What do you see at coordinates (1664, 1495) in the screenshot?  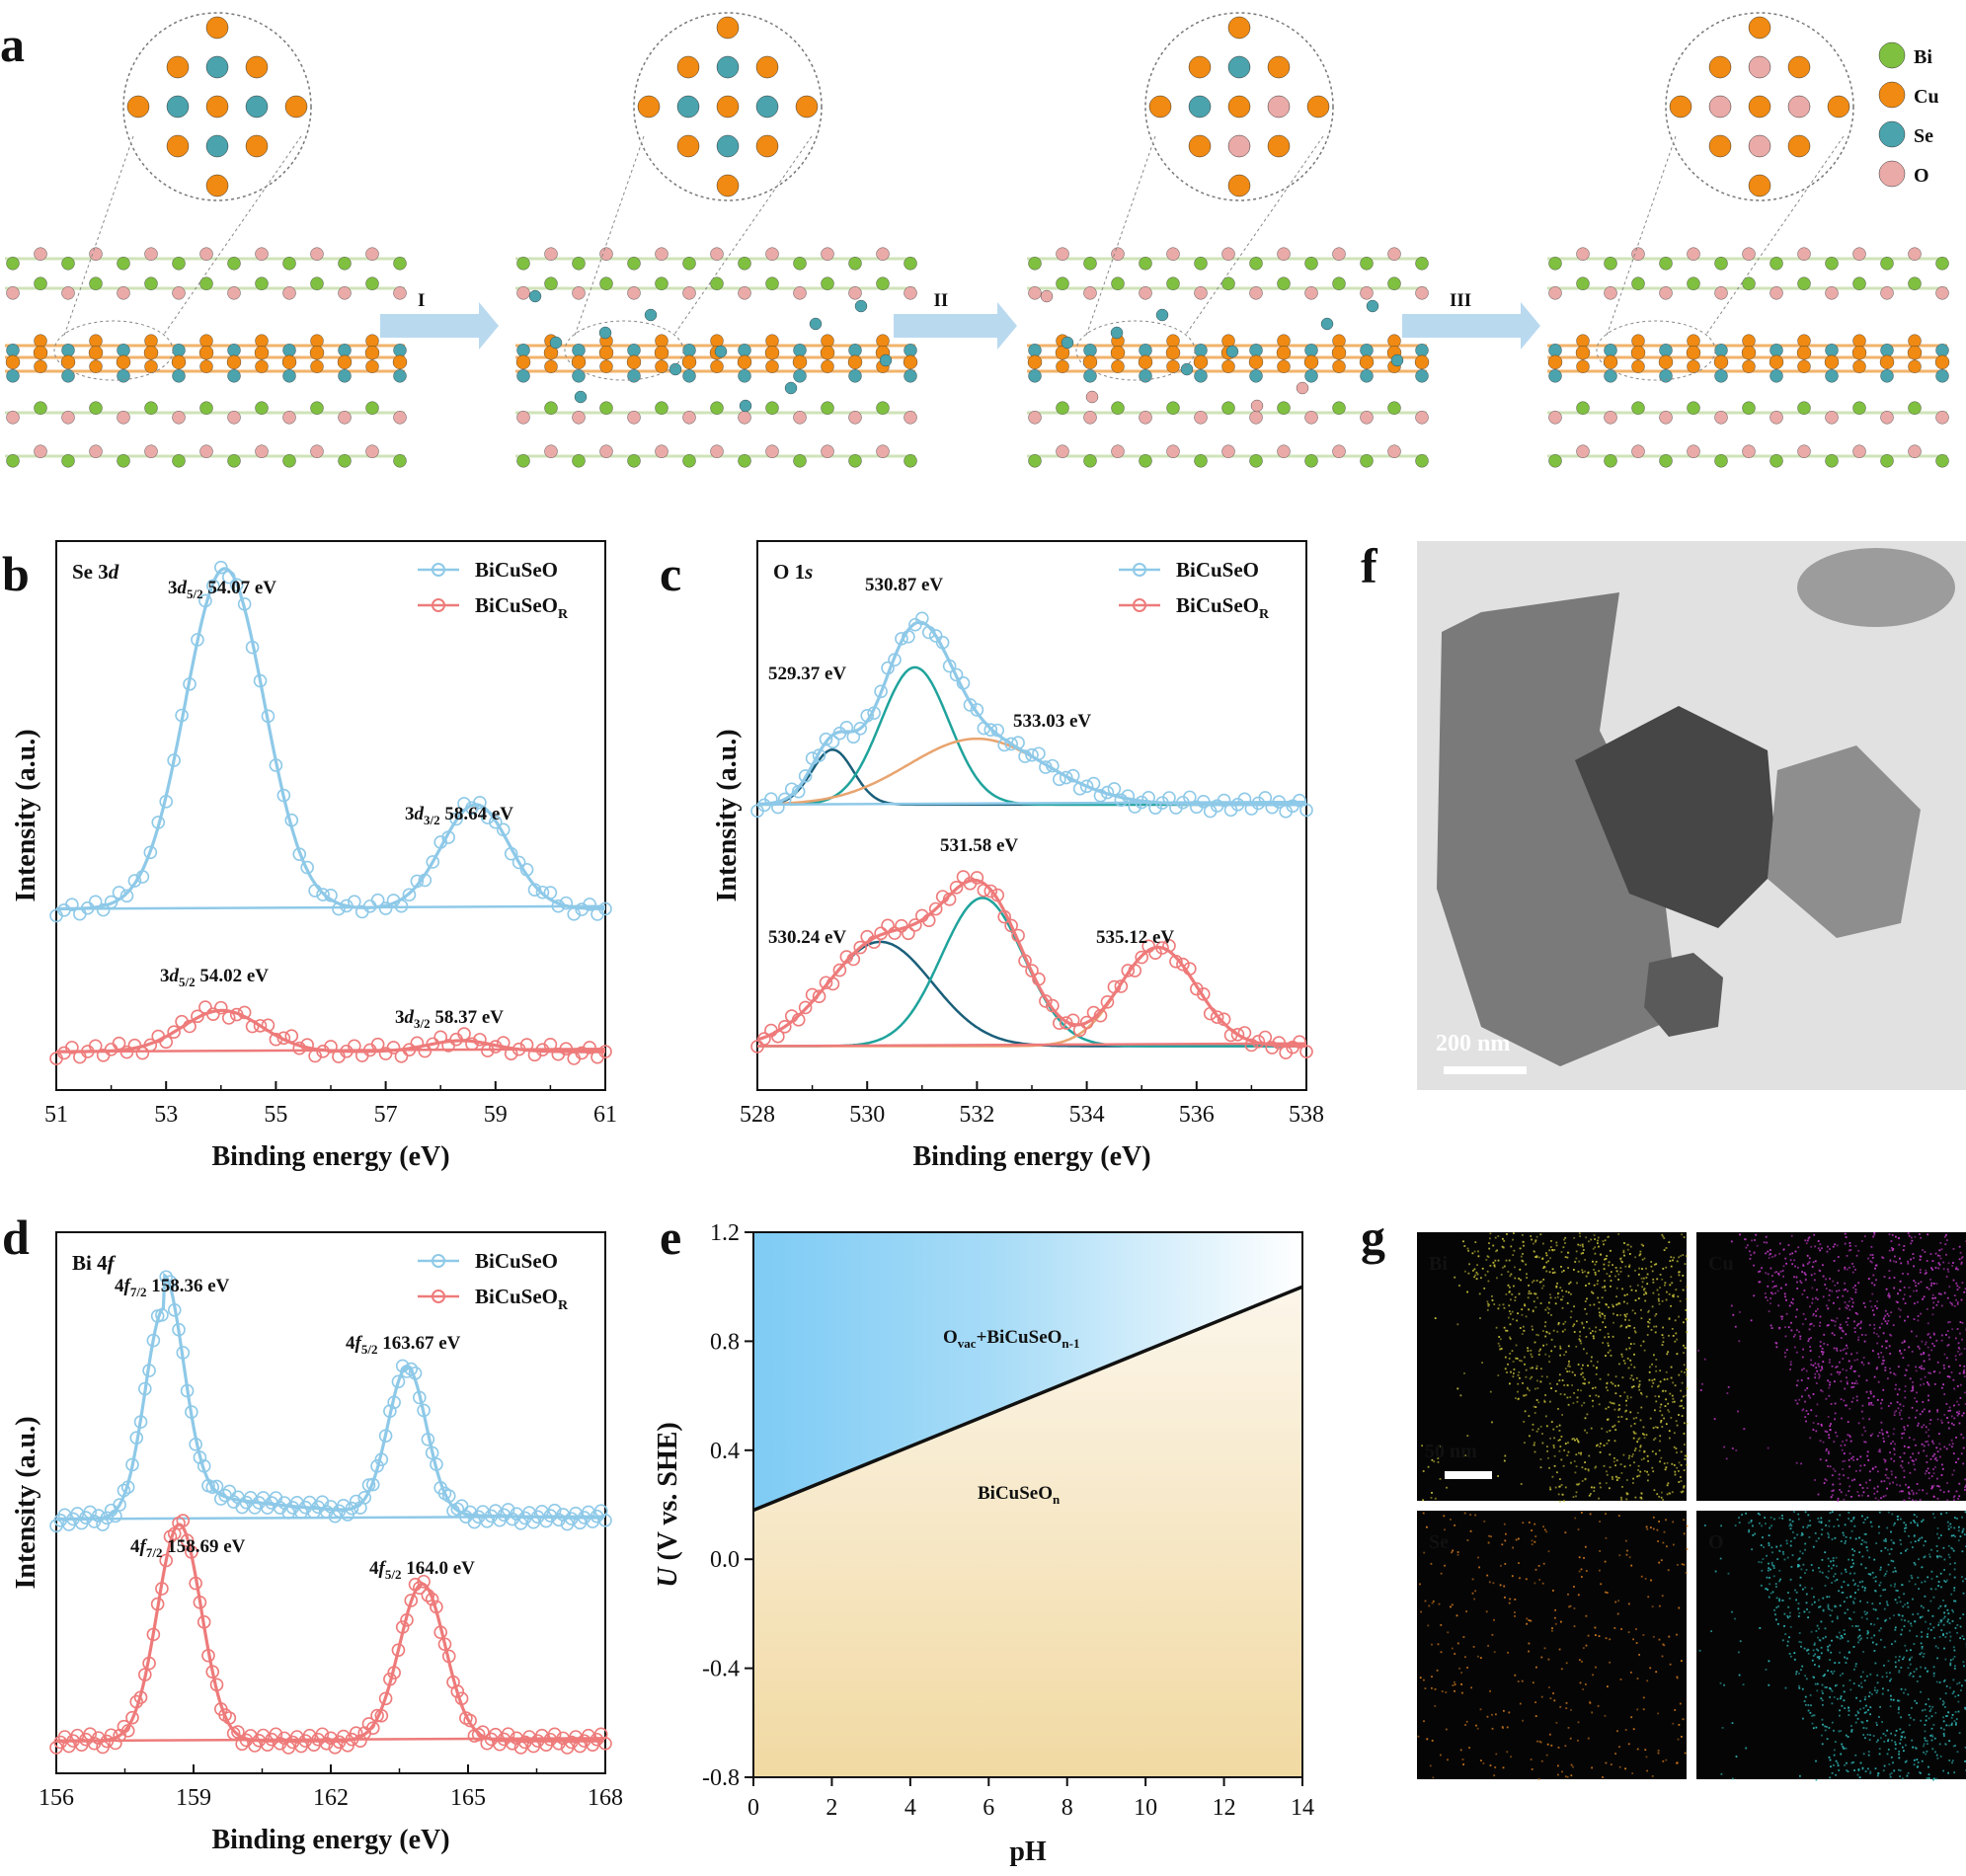 I see `panel-g-eds-maps: g Bi Cu Se O 50 nm` at bounding box center [1664, 1495].